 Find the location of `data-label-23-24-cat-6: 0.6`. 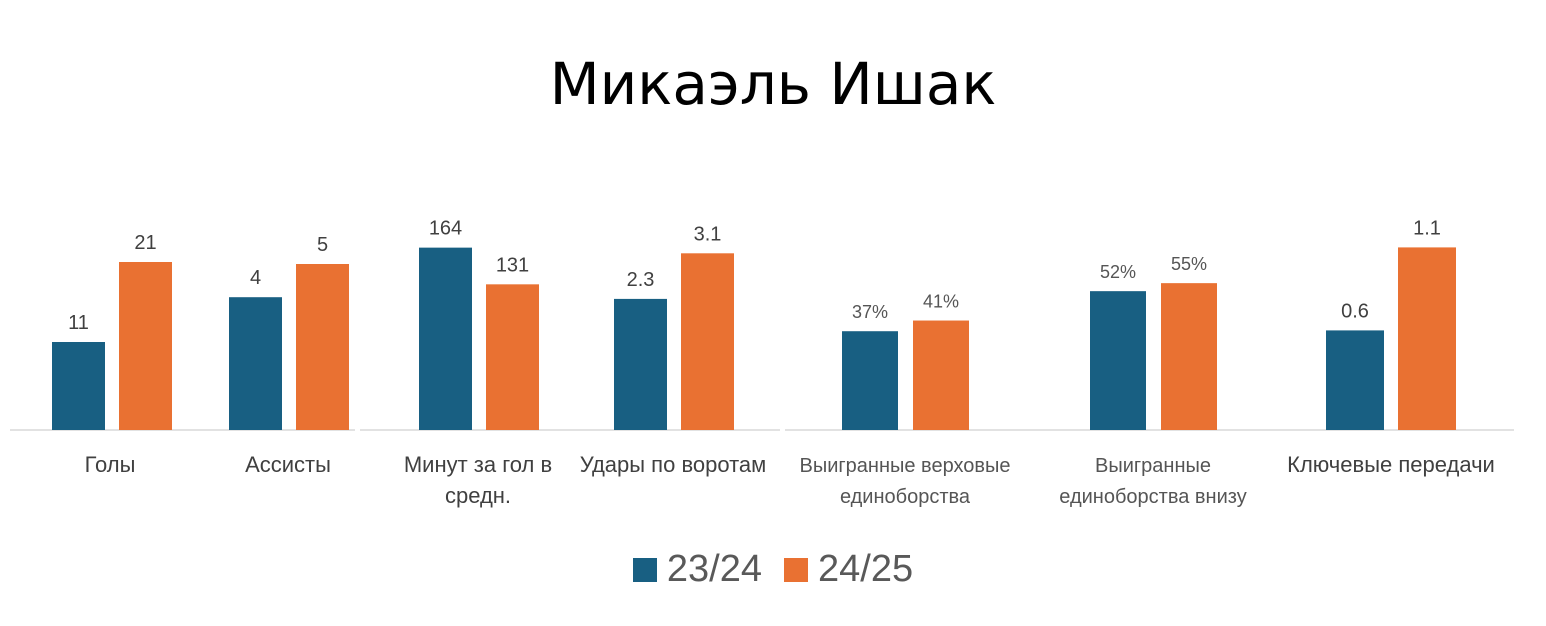

data-label-23-24-cat-6: 0.6 is located at coordinates (1355, 311).